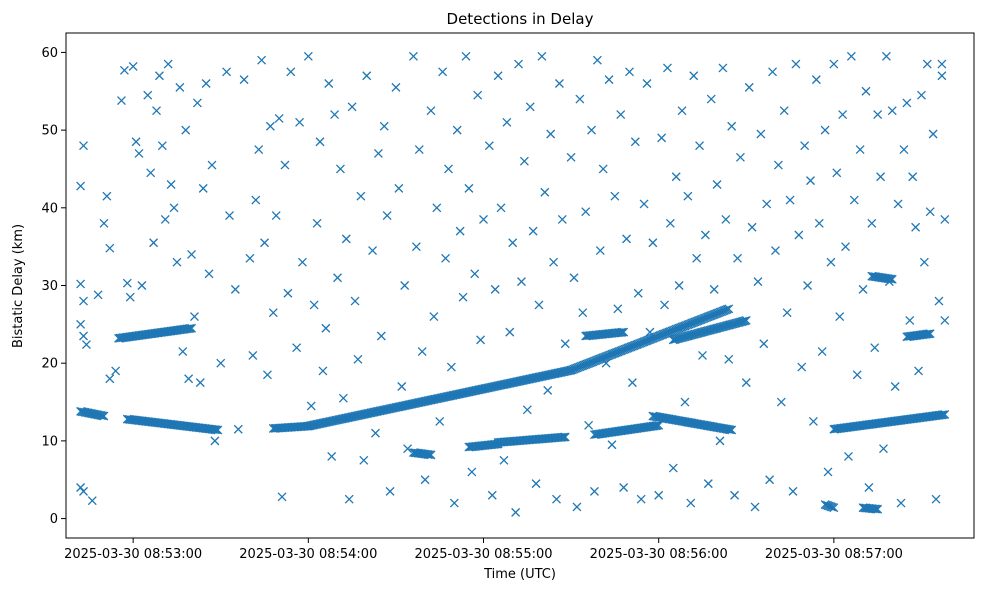  I want to click on y-tick-label: 0, so click(54, 519).